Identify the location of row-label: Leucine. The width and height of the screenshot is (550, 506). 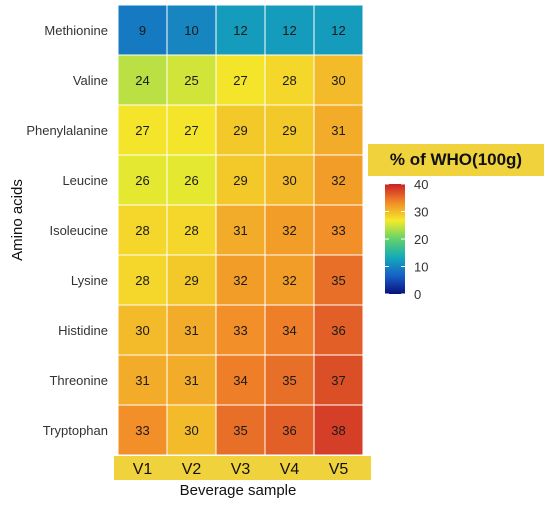
(85, 180).